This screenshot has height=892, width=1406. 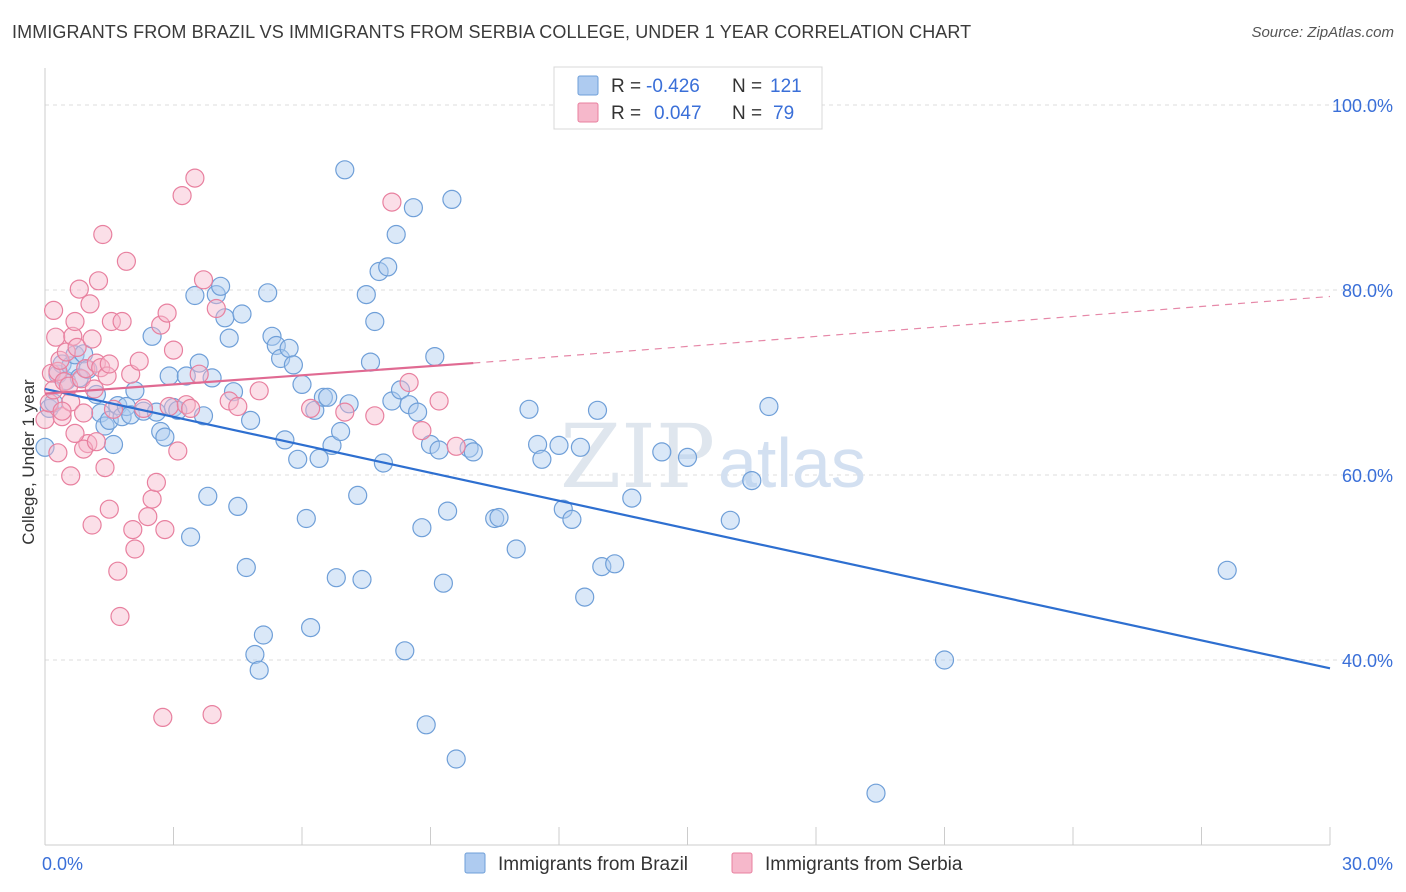 I want to click on y-tick-label: 100.0%, so click(x=1362, y=106).